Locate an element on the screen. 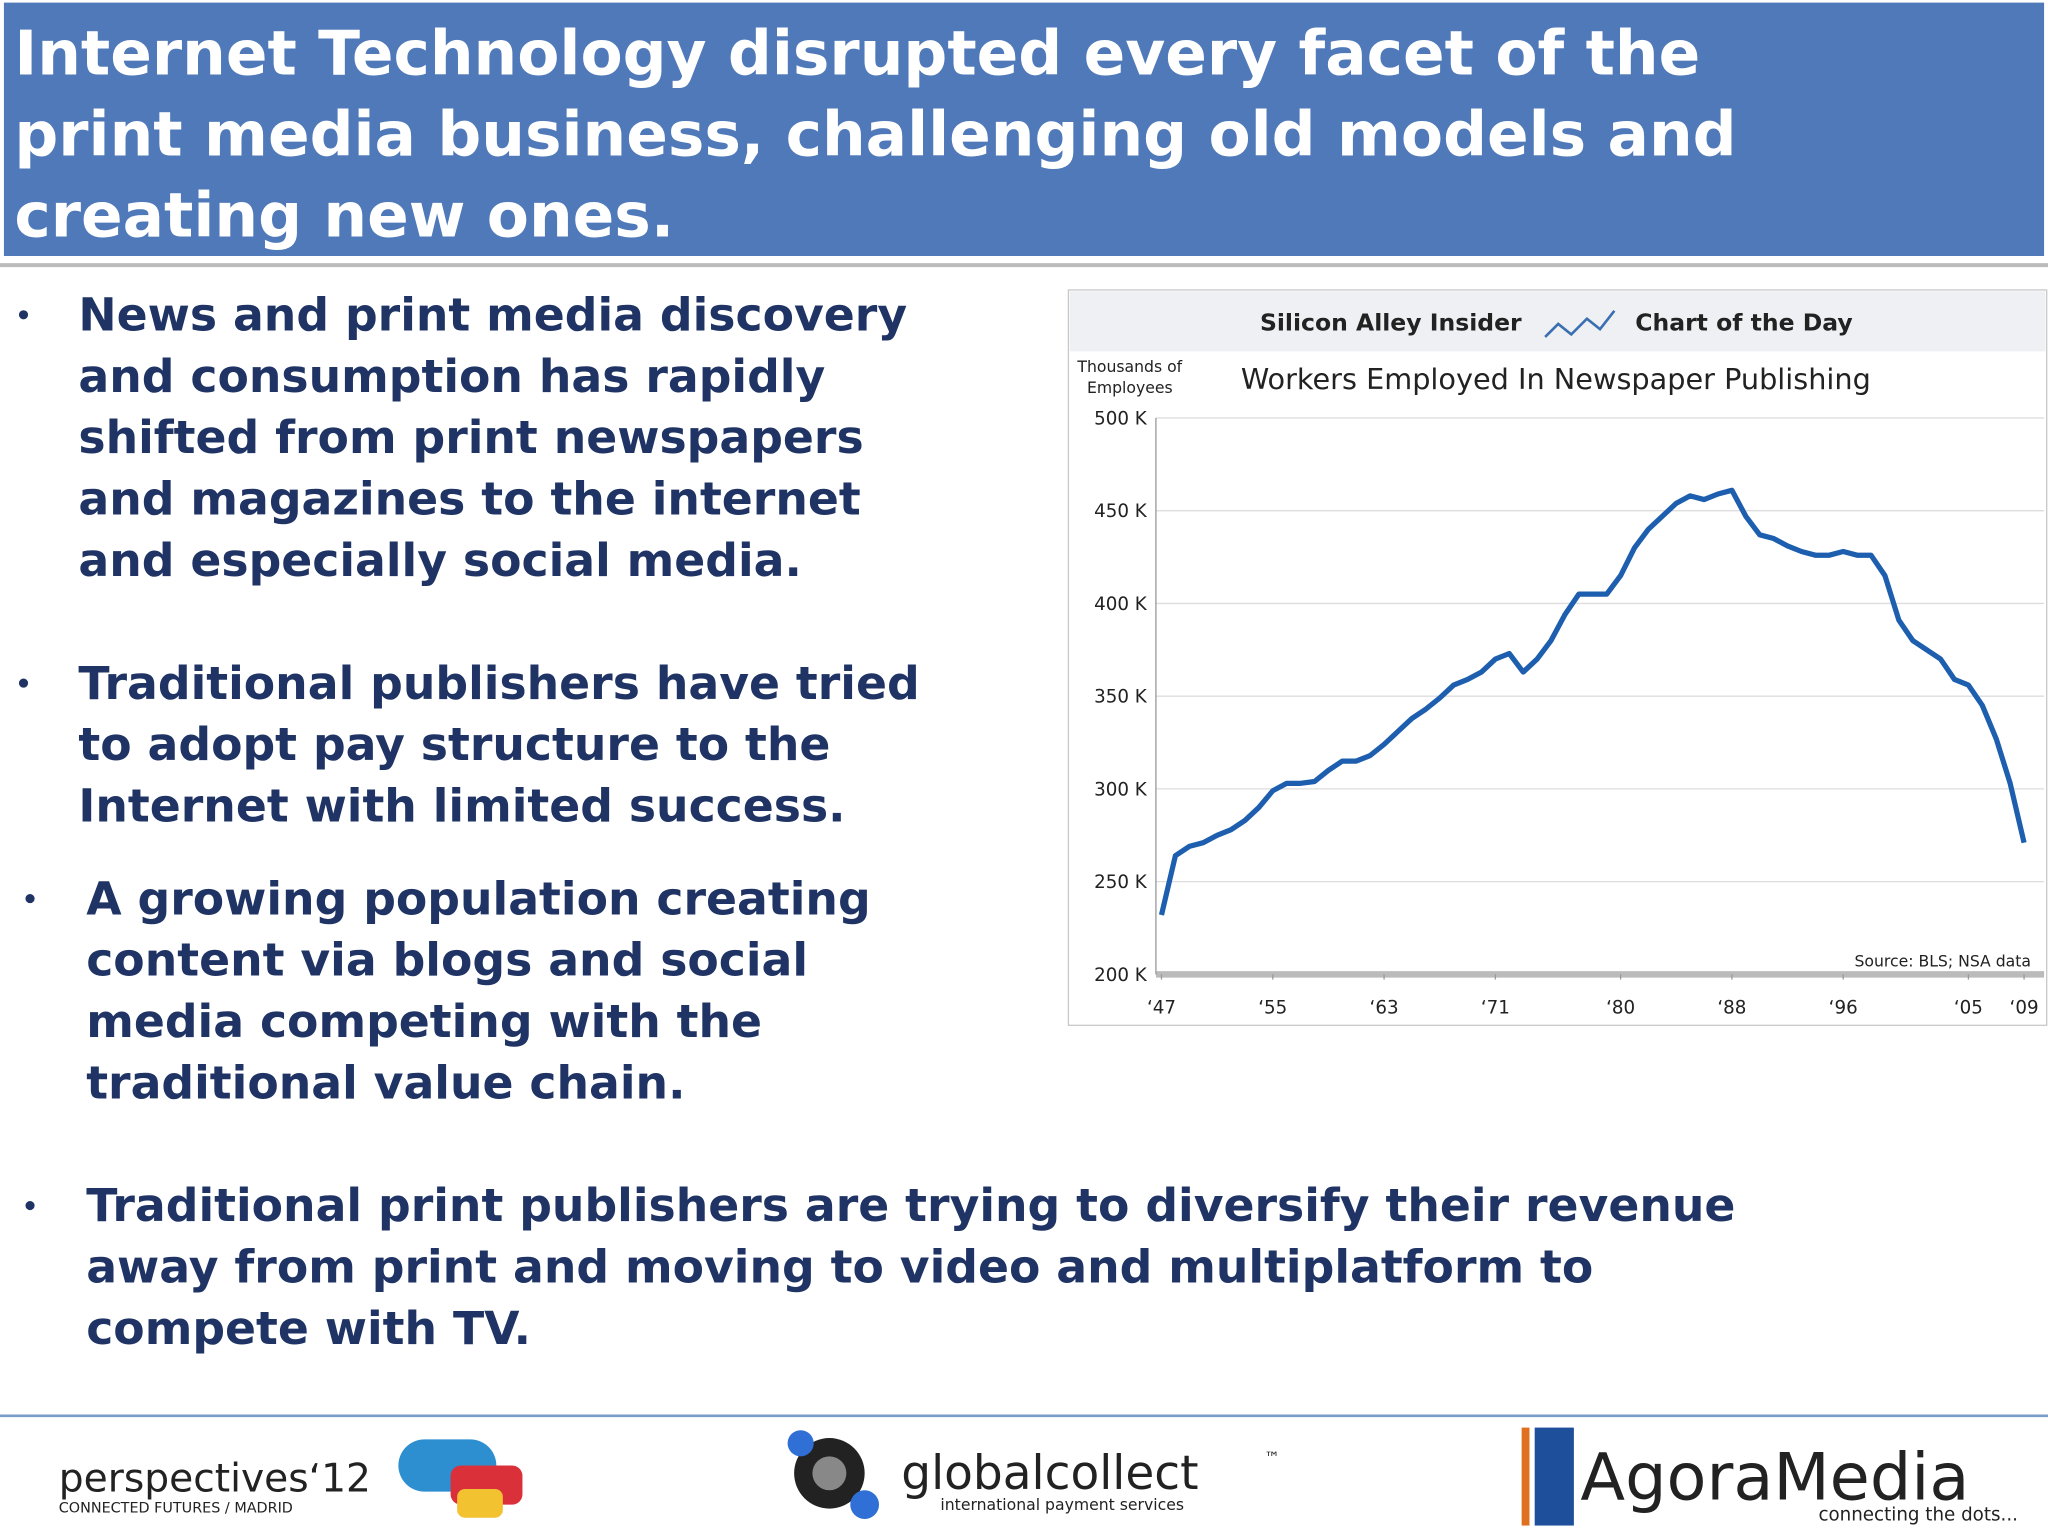 The image size is (2048, 1536). y-tick-label: 200 K is located at coordinates (1121, 975).